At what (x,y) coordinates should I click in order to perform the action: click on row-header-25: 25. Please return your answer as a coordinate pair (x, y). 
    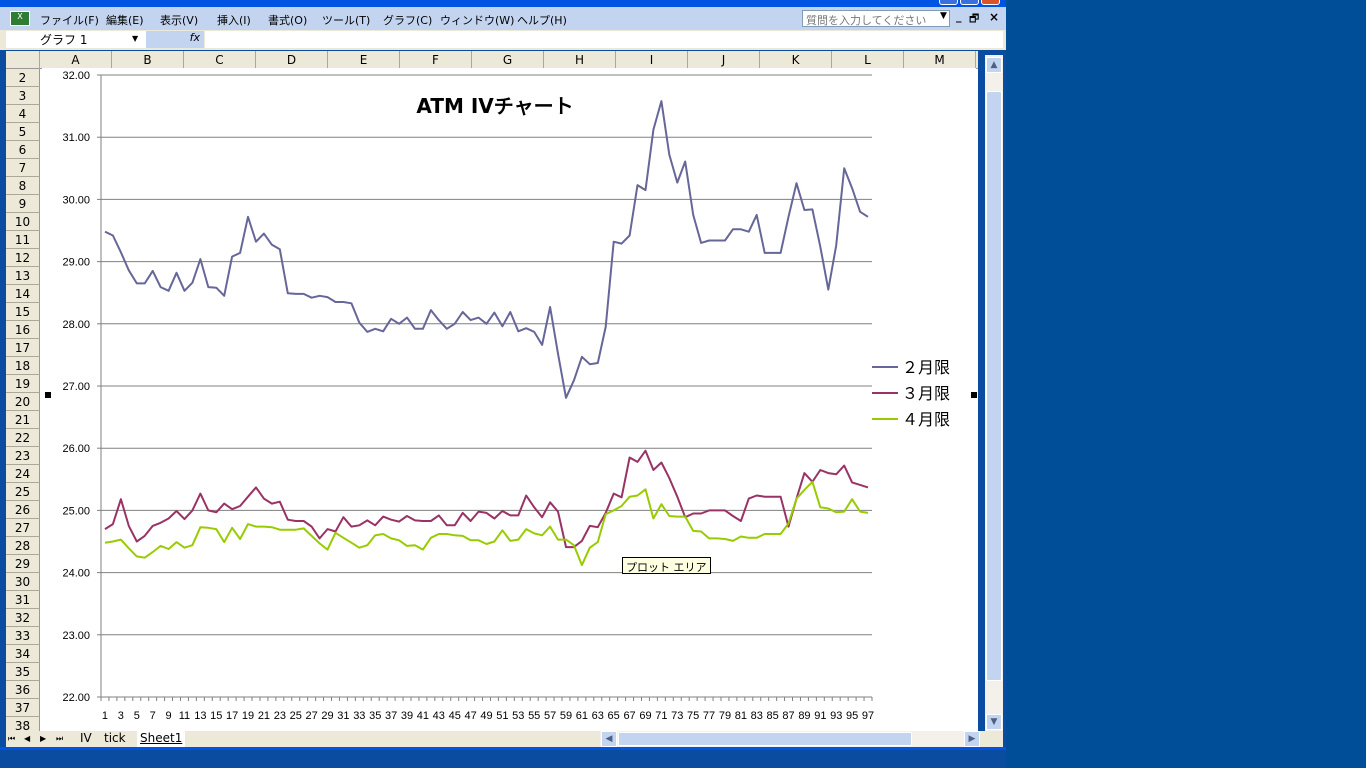
    Looking at the image, I should click on (23, 492).